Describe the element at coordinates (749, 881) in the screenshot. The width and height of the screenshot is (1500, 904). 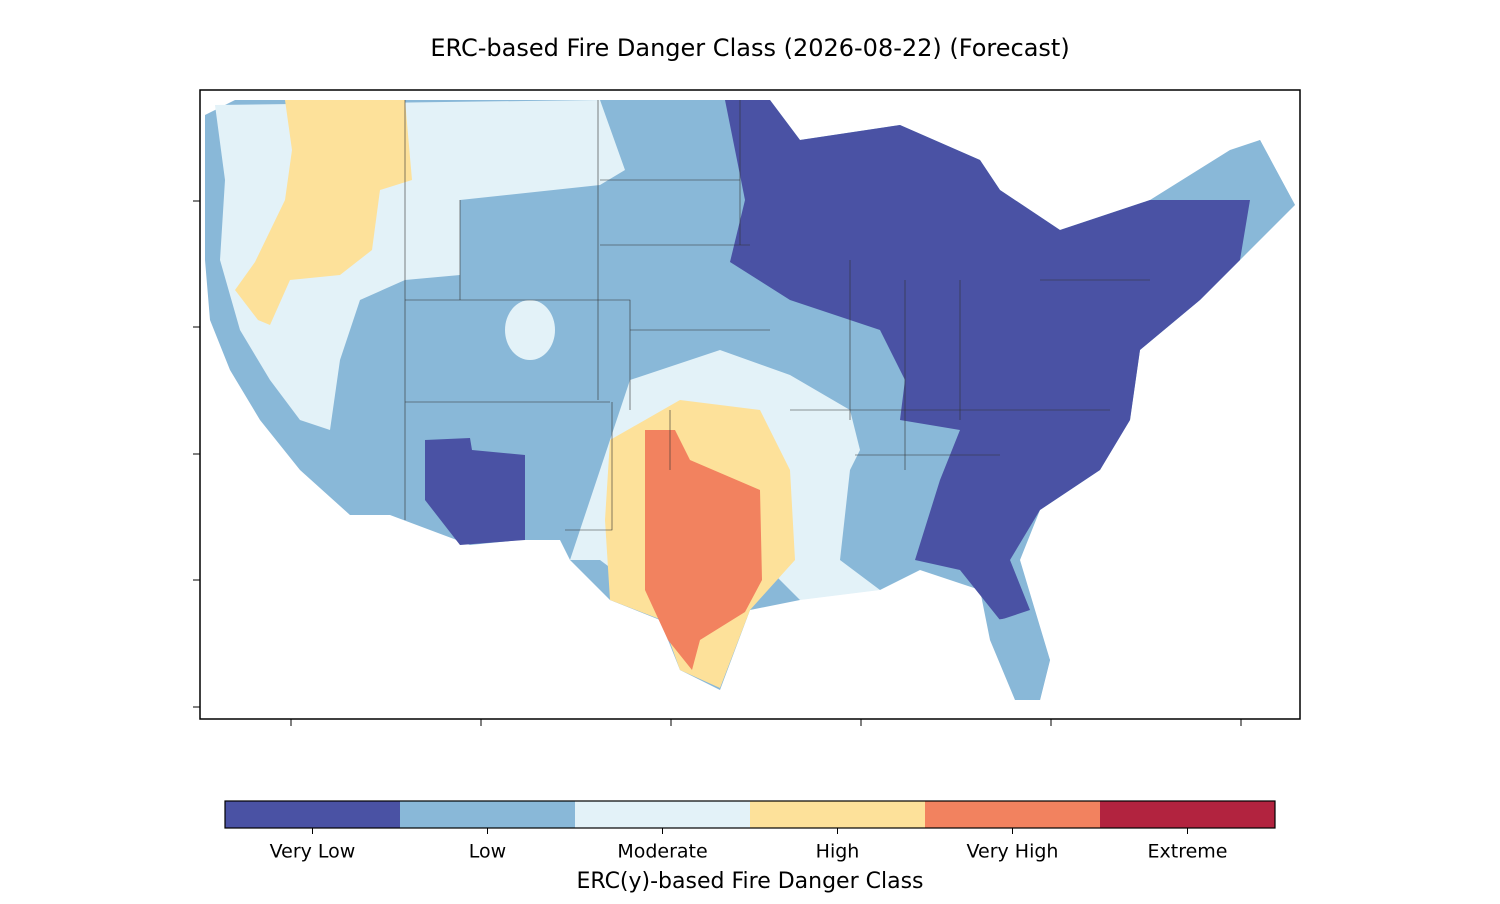
I see `colorbar-label: ERC(y)-based Fire Danger Class` at that location.